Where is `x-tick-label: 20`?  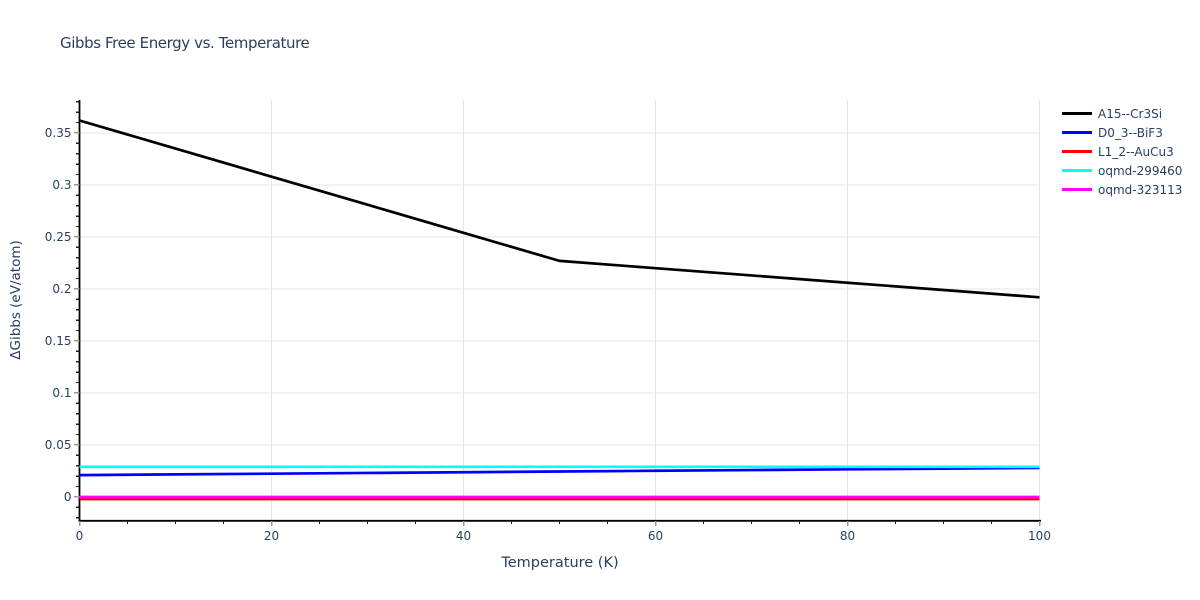
x-tick-label: 20 is located at coordinates (271, 536).